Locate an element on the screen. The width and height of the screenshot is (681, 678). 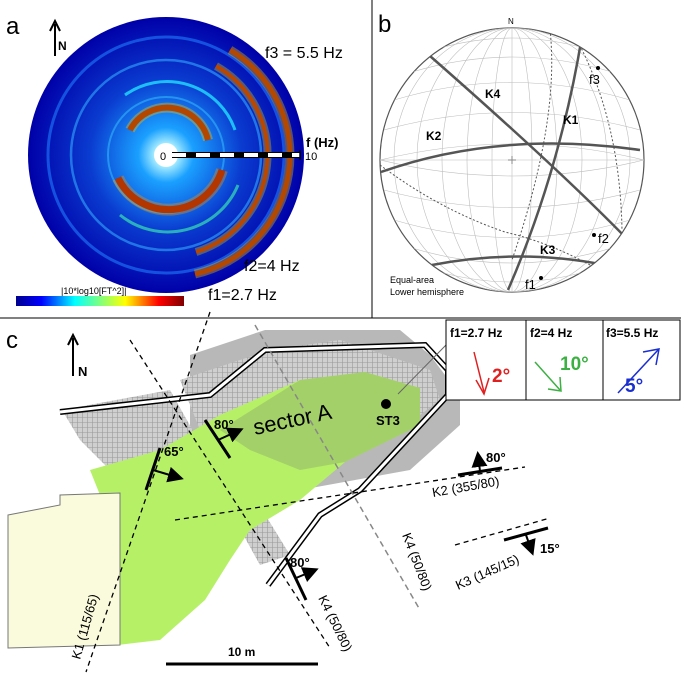
station-label: ST3 is located at coordinates (388, 420).